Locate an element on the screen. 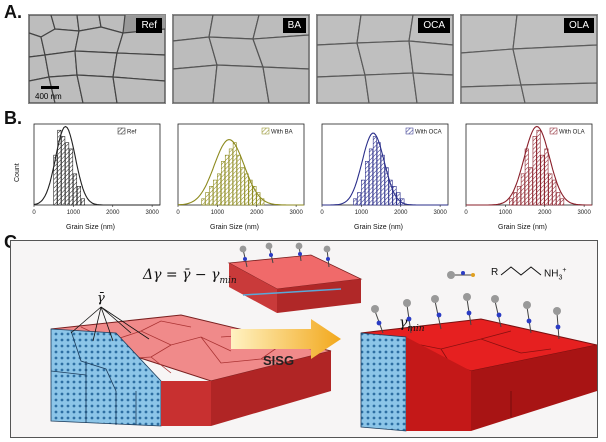 This screenshot has width=606, height=442. right-film-ligands is located at coordinates (466, 316).